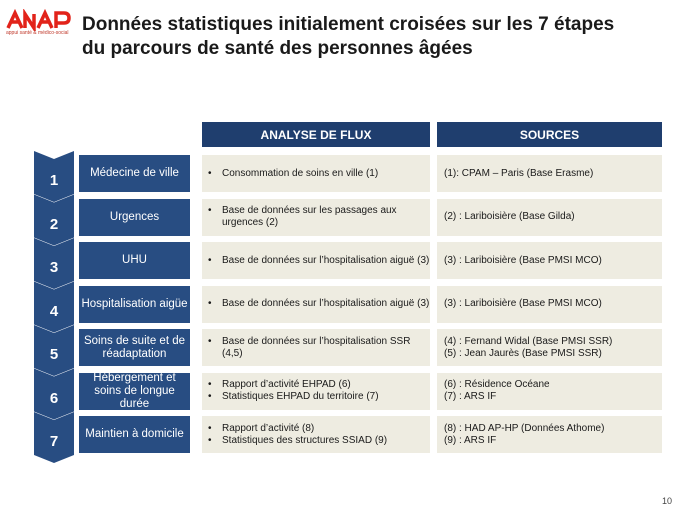 This screenshot has height=517, width=689. Describe the element at coordinates (549, 391) in the screenshot. I see `source-cell: (6) : Résidence Océane (7) : ARS IF` at that location.